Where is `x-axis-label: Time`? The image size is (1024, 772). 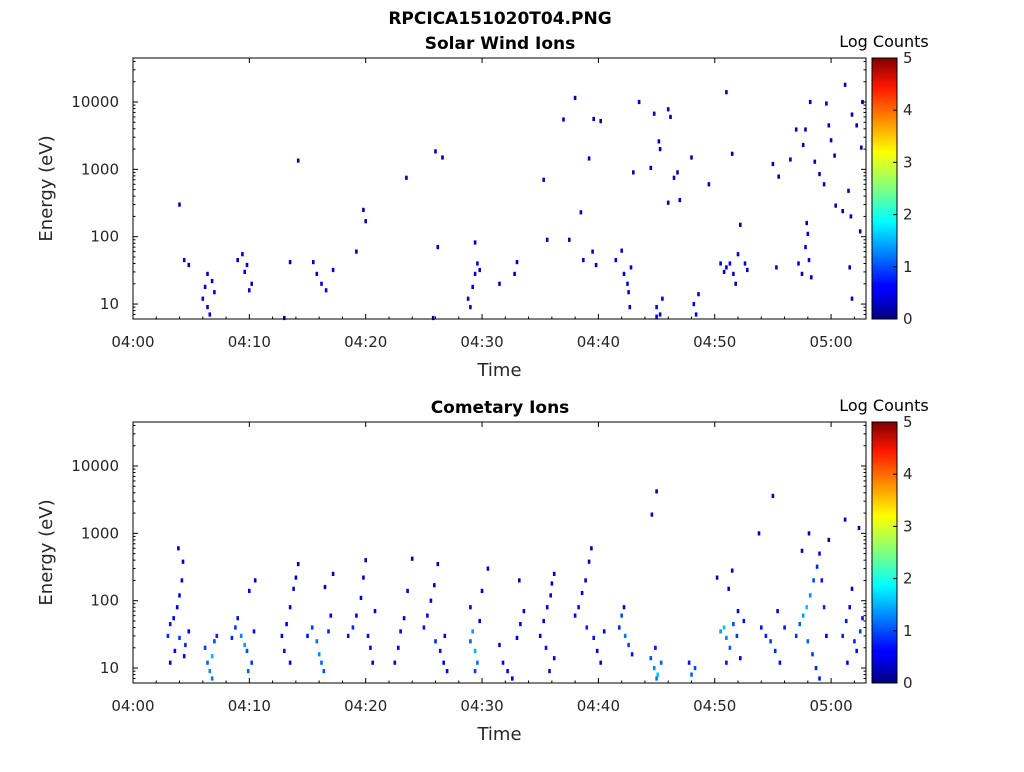 x-axis-label: Time is located at coordinates (498, 734).